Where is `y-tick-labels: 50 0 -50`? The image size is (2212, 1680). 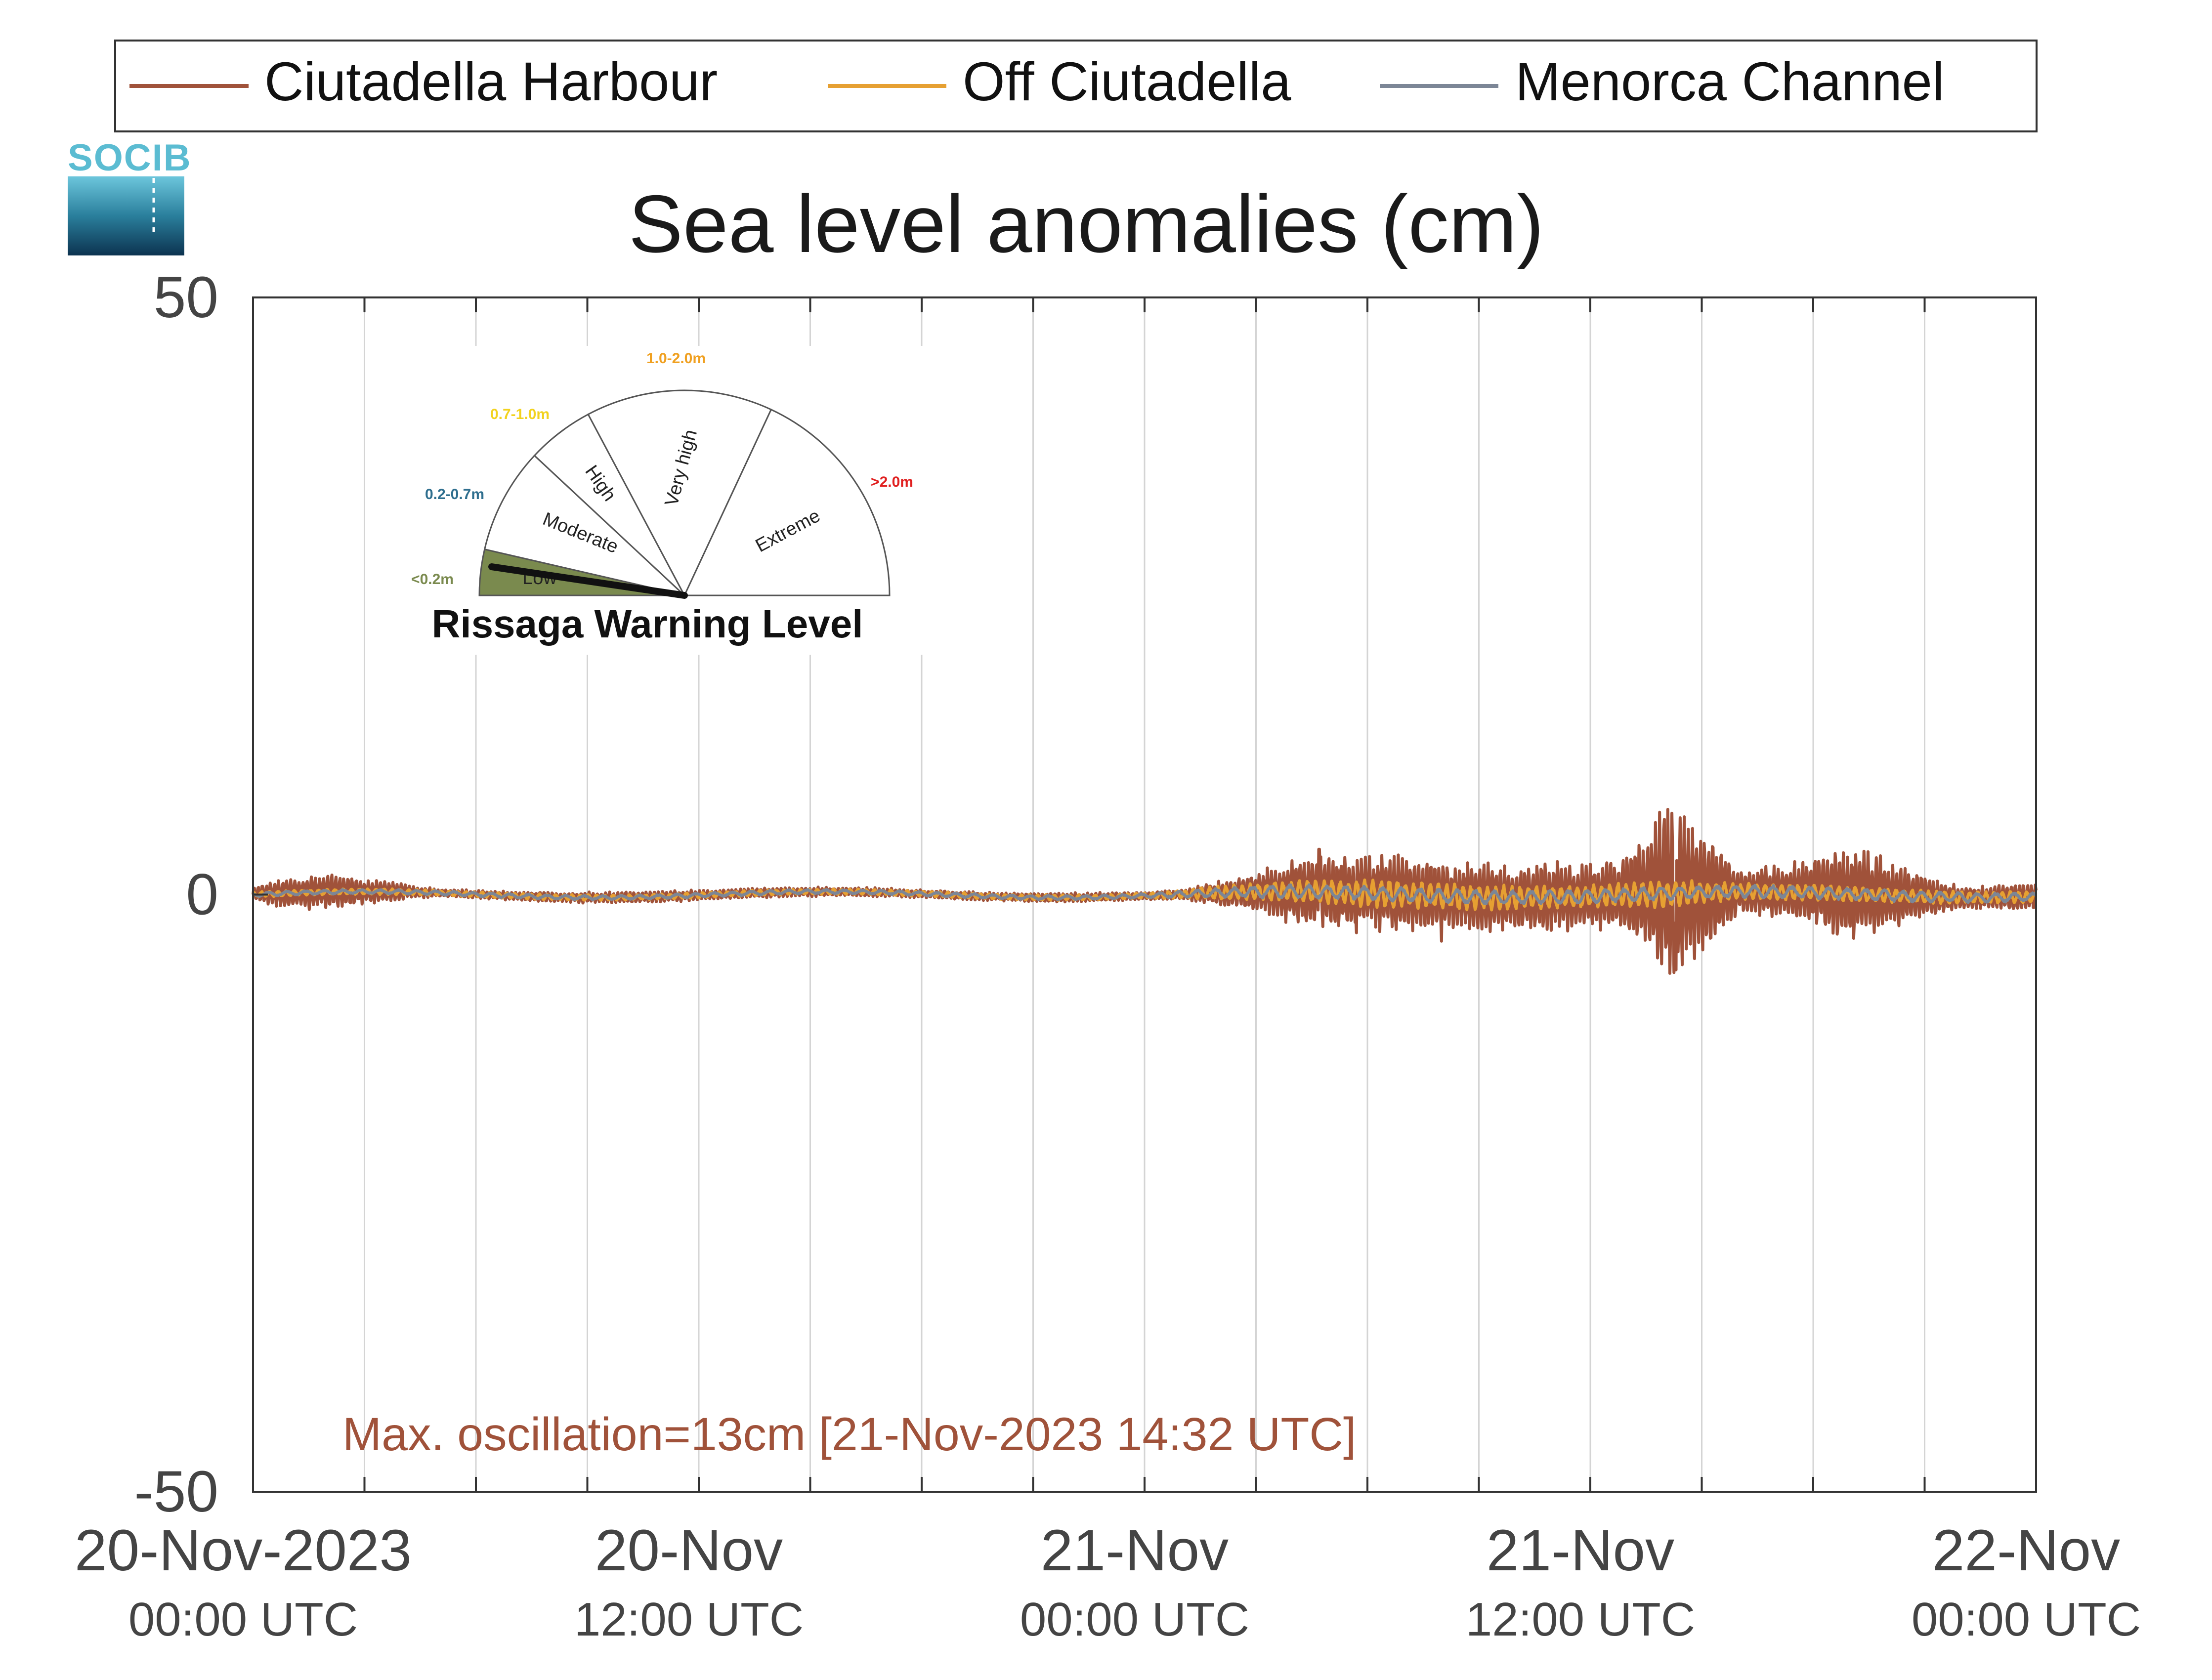 y-tick-labels: 50 0 -50 is located at coordinates (176, 894).